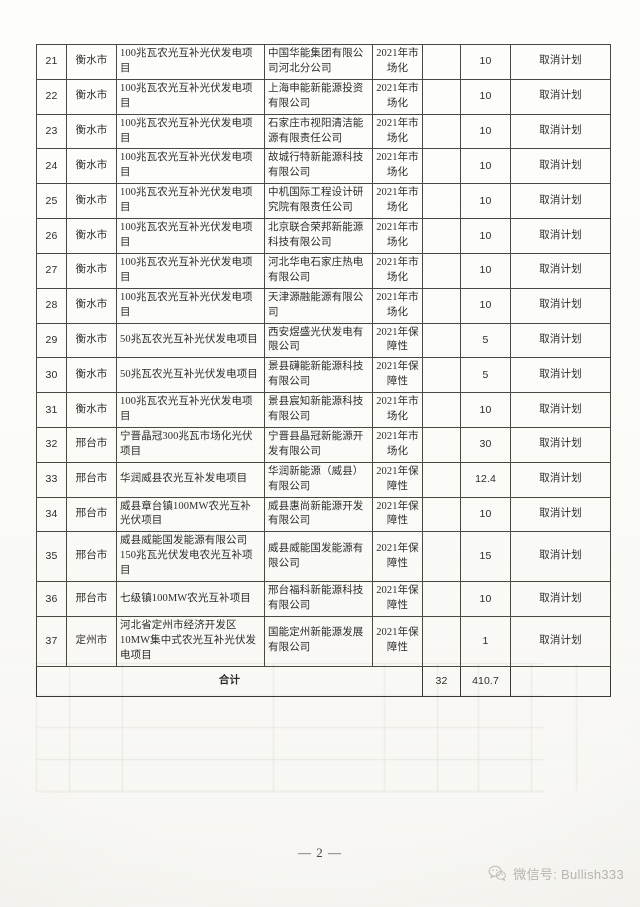  Describe the element at coordinates (320, 852) in the screenshot. I see `page-number: — 2 —` at that location.